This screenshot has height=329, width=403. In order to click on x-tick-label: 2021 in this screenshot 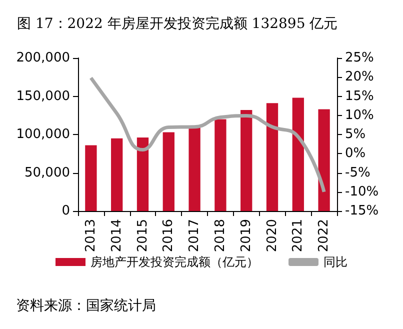, I will do `click(298, 235)`.